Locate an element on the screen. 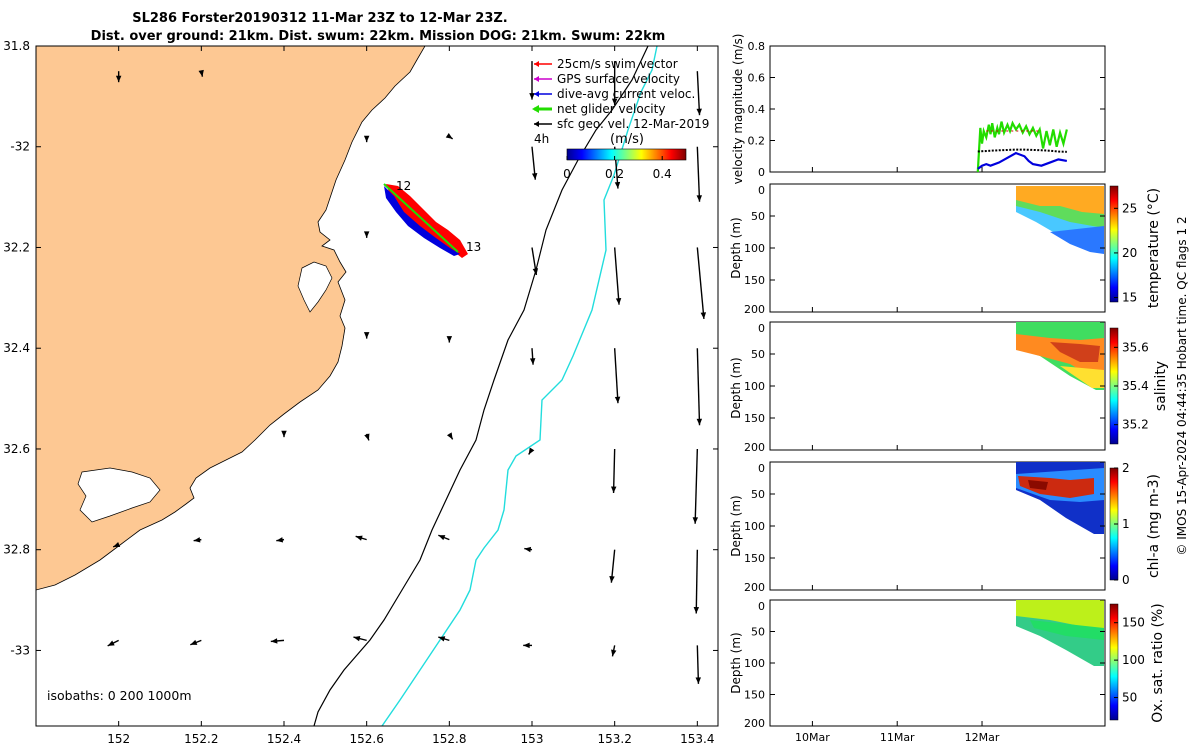 Image resolution: width=1200 pixels, height=750 pixels. map-colorbar-tick-label: 0.4 is located at coordinates (662, 174).